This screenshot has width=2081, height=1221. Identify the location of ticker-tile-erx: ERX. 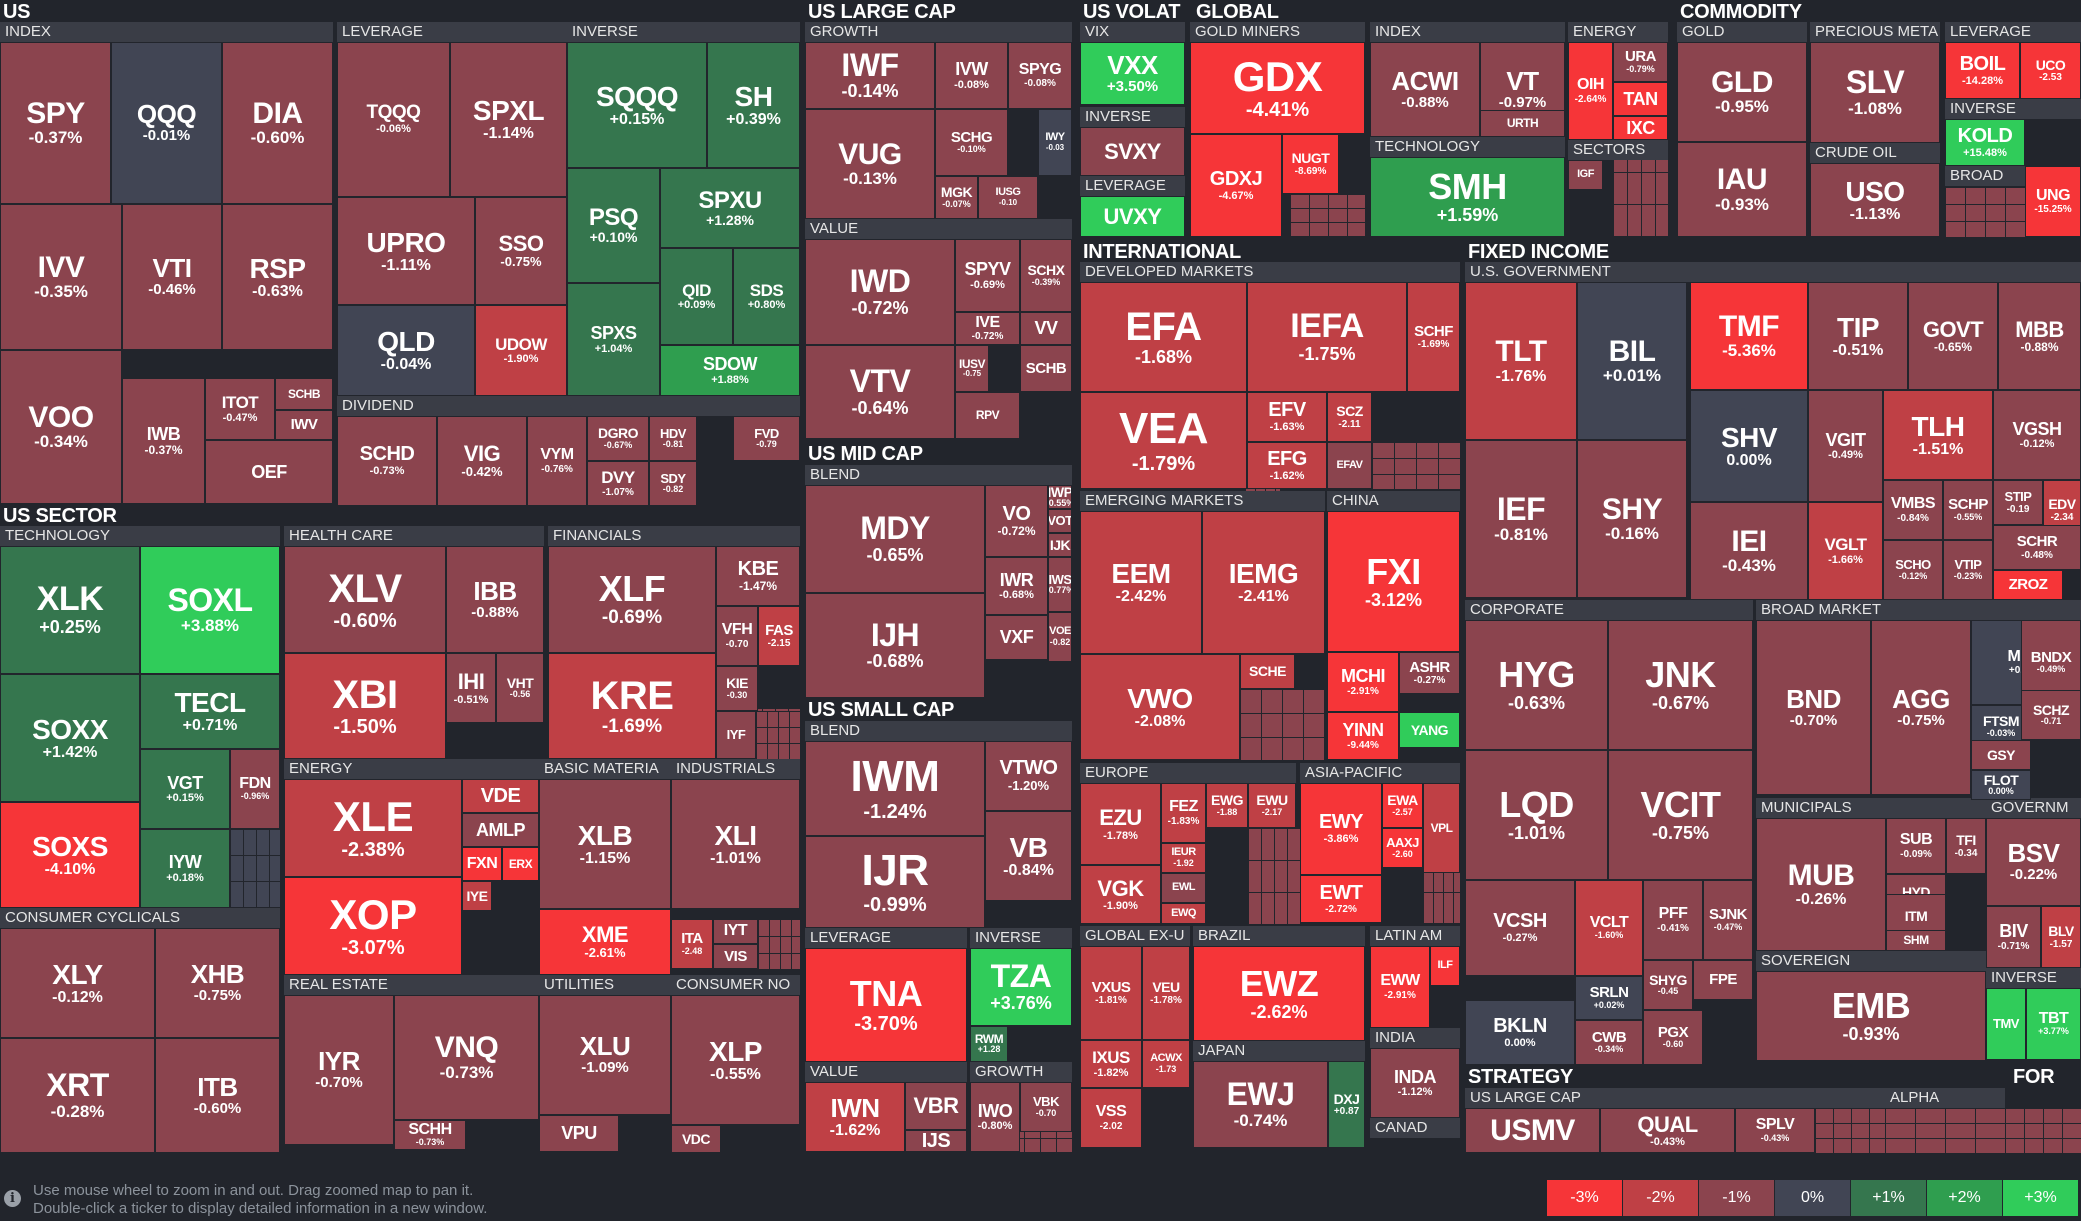
(520, 864).